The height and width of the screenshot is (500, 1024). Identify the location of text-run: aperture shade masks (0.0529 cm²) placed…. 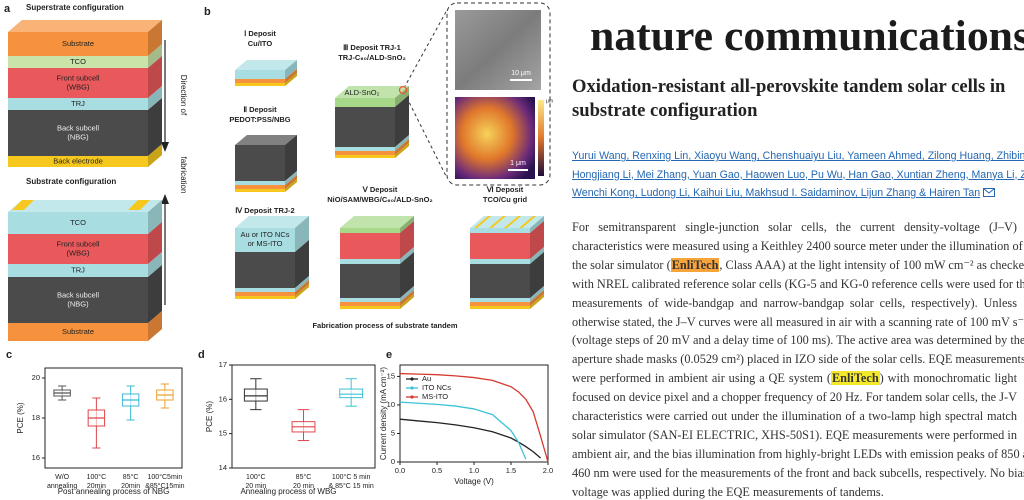
(798, 359).